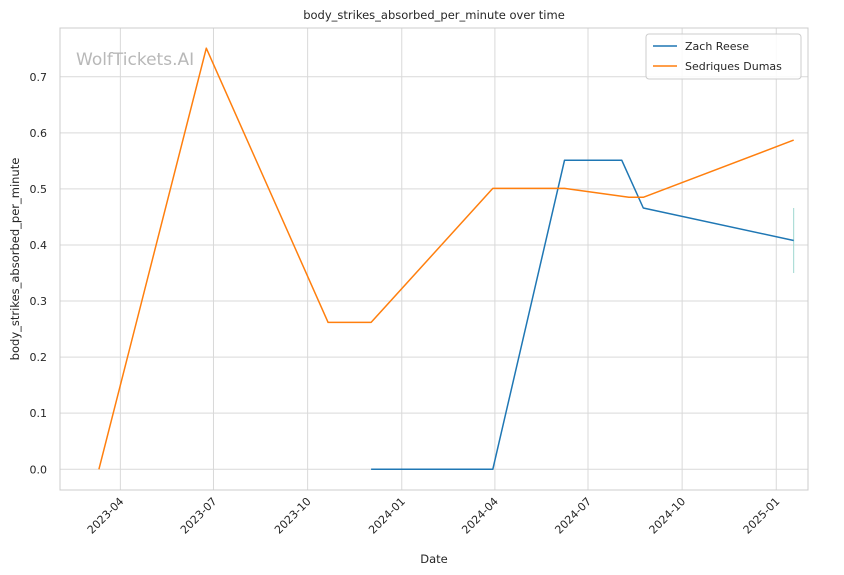 The height and width of the screenshot is (575, 844). I want to click on y-axis-title: body_strikes_absorbed_per_minute, so click(15, 259).